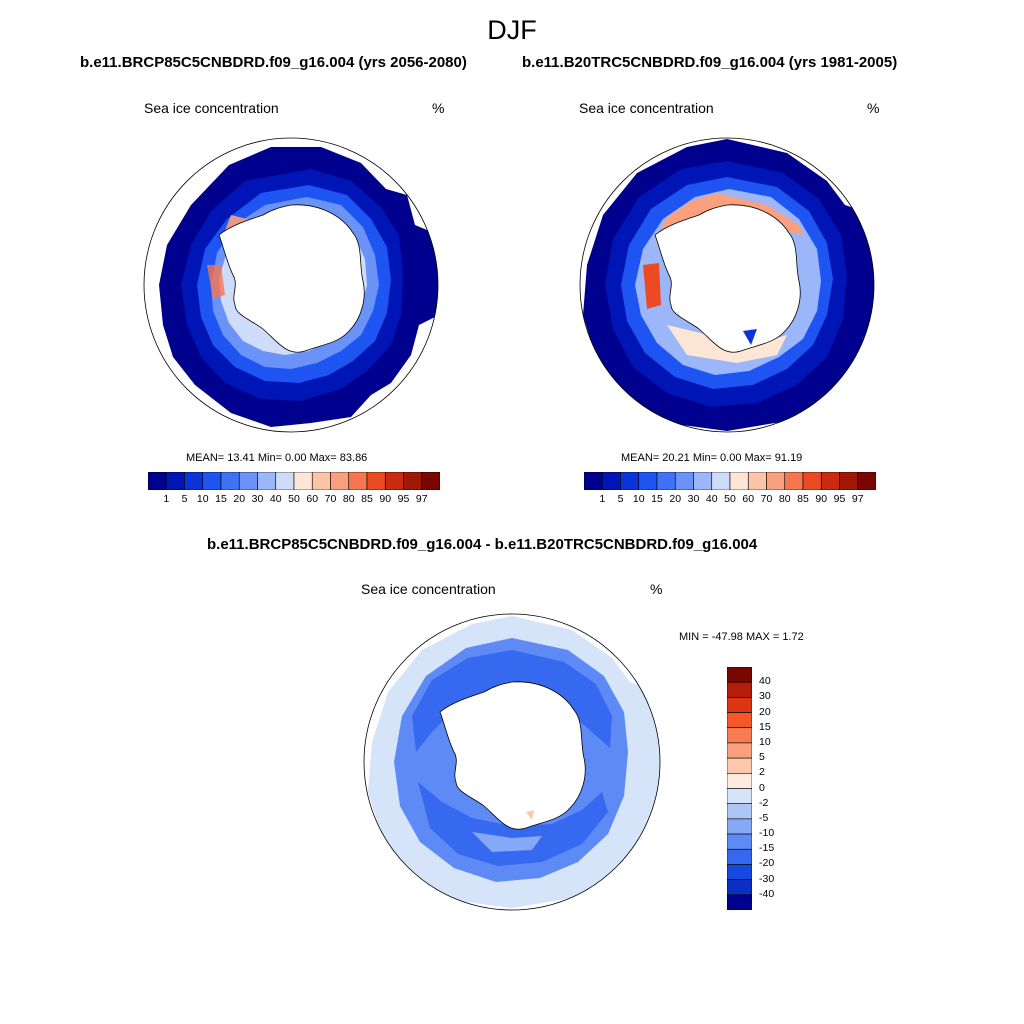  I want to click on figure-title: DJF, so click(512, 30).